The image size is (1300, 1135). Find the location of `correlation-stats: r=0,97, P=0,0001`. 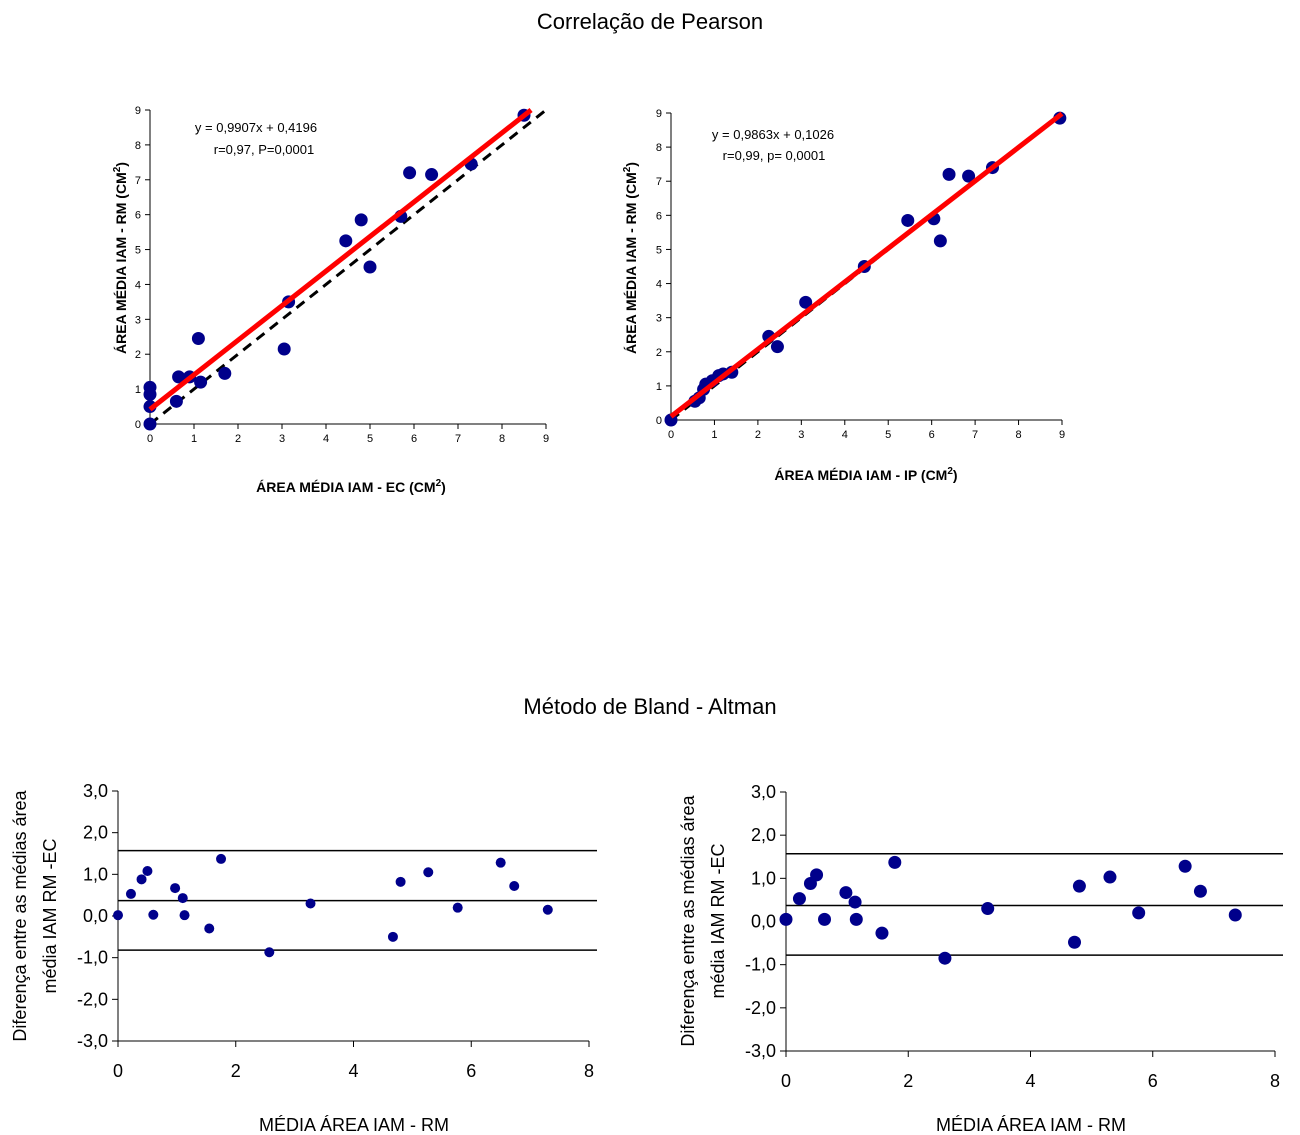

correlation-stats: r=0,97, P=0,0001 is located at coordinates (264, 149).